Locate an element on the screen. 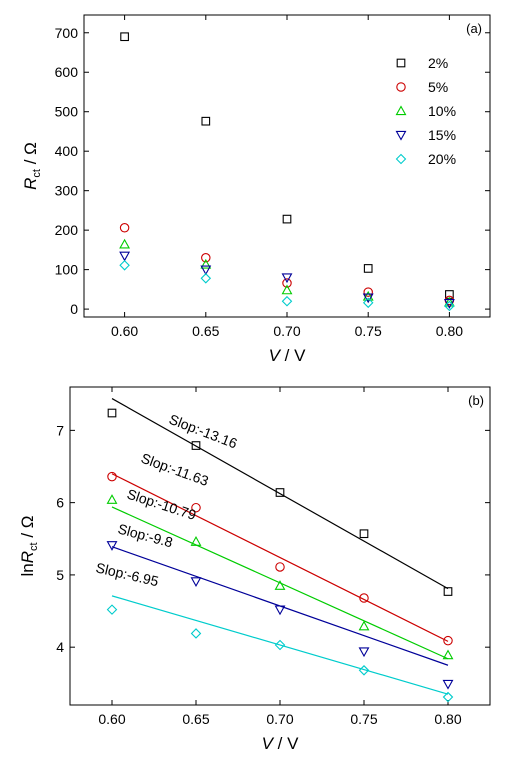 This screenshot has width=514, height=760. y-tick-label: 6 is located at coordinates (60, 503).